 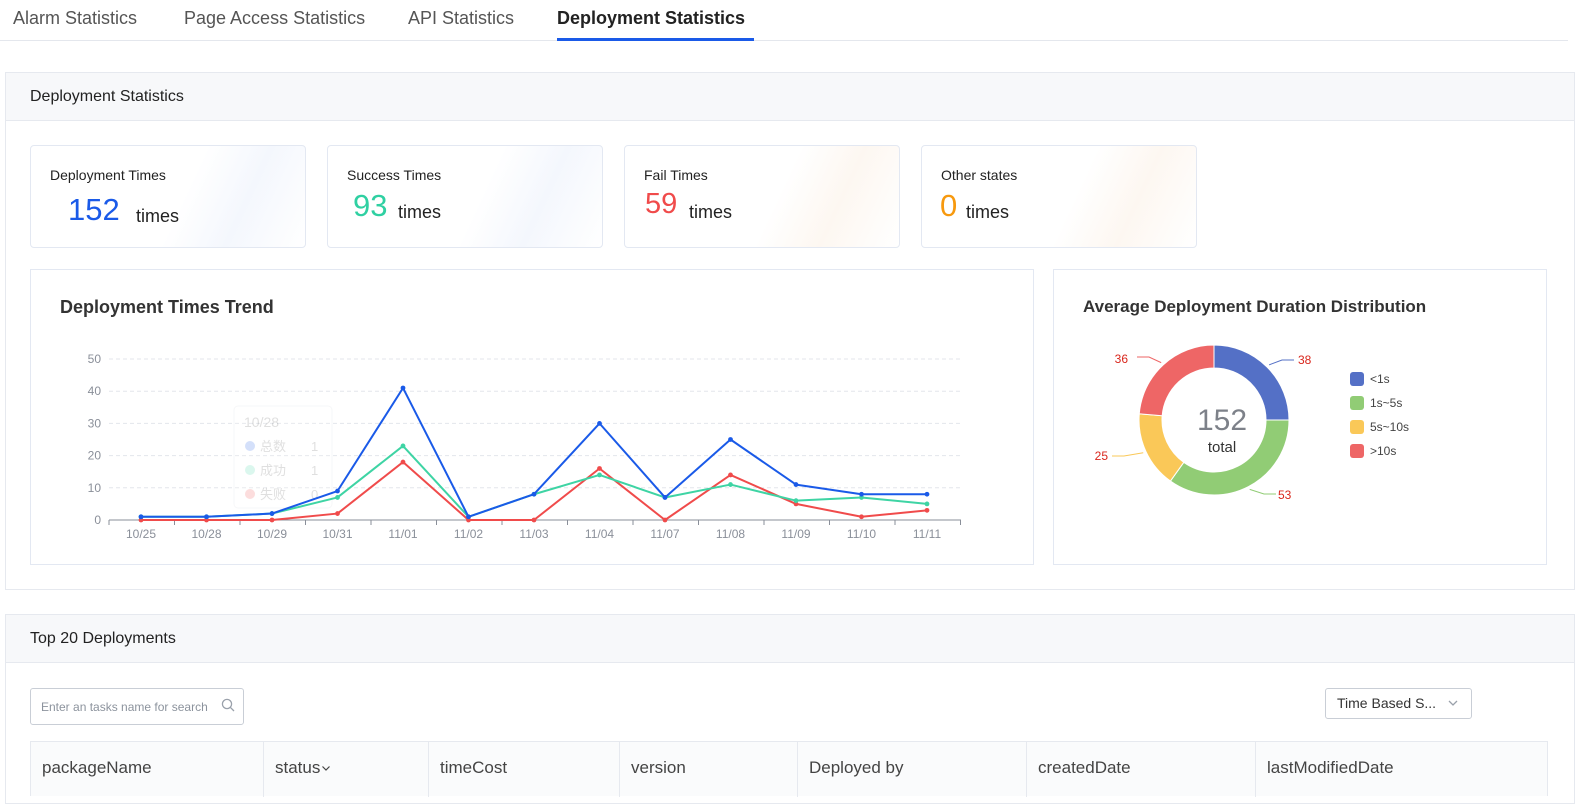 What do you see at coordinates (599, 534) in the screenshot?
I see `x-tick-label: 11/04` at bounding box center [599, 534].